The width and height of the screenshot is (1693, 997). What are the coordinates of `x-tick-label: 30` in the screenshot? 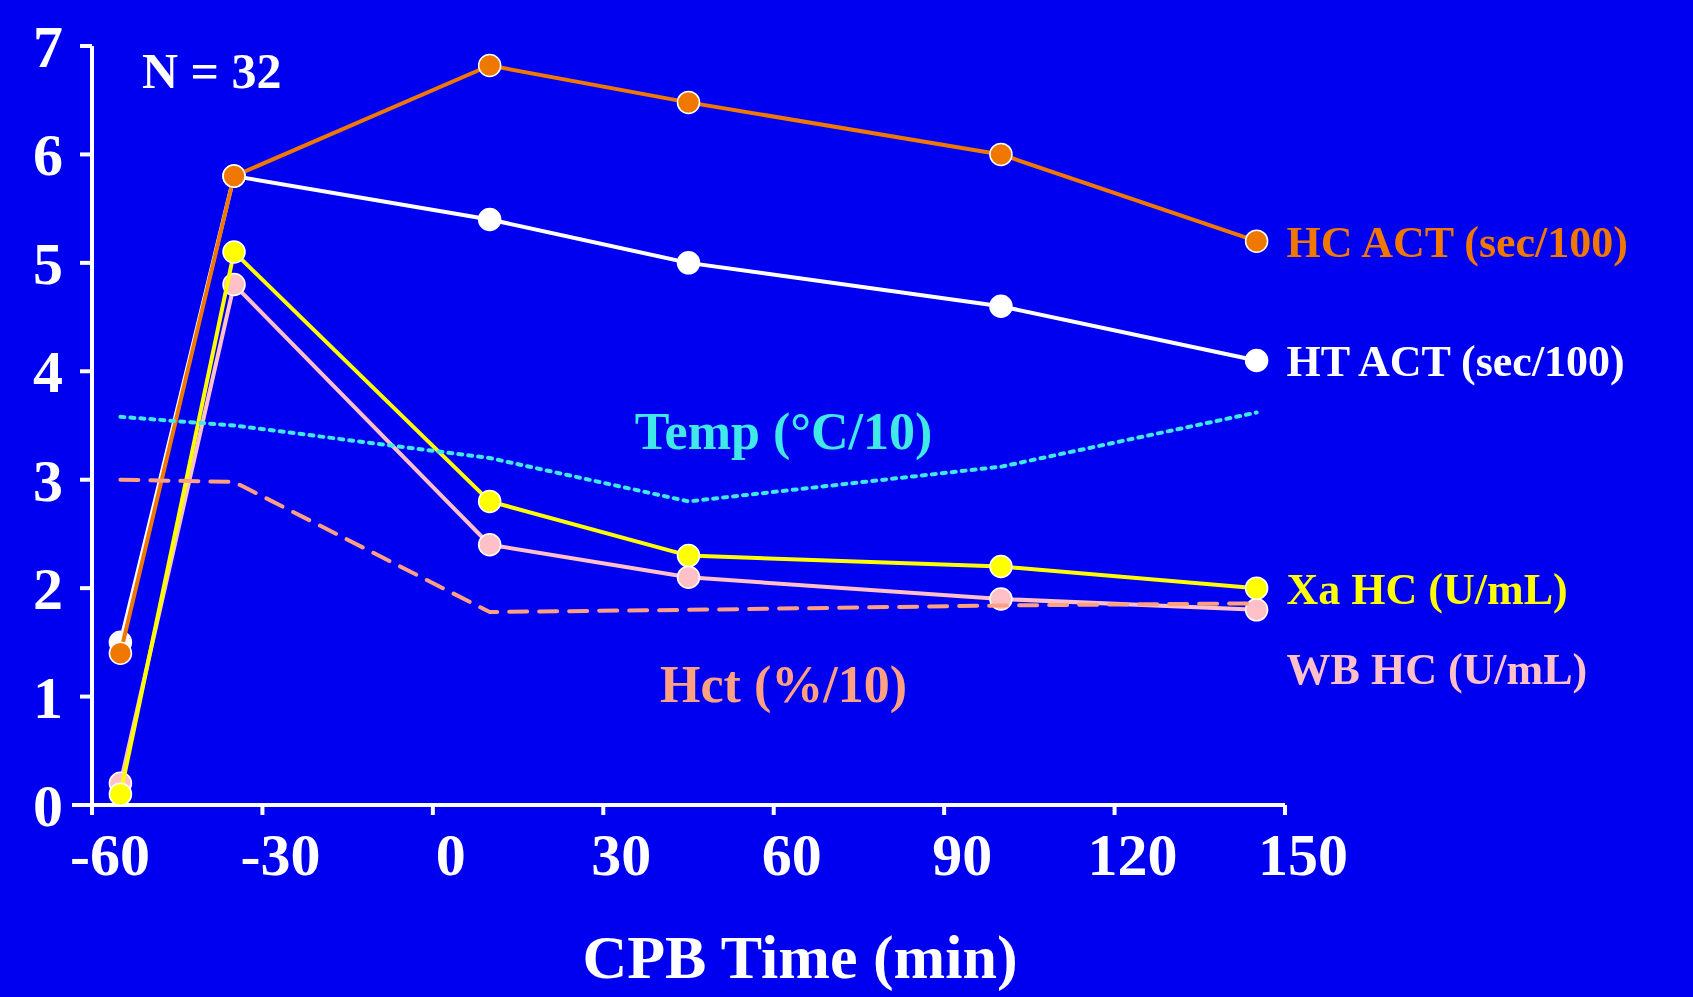 It's located at (621, 855).